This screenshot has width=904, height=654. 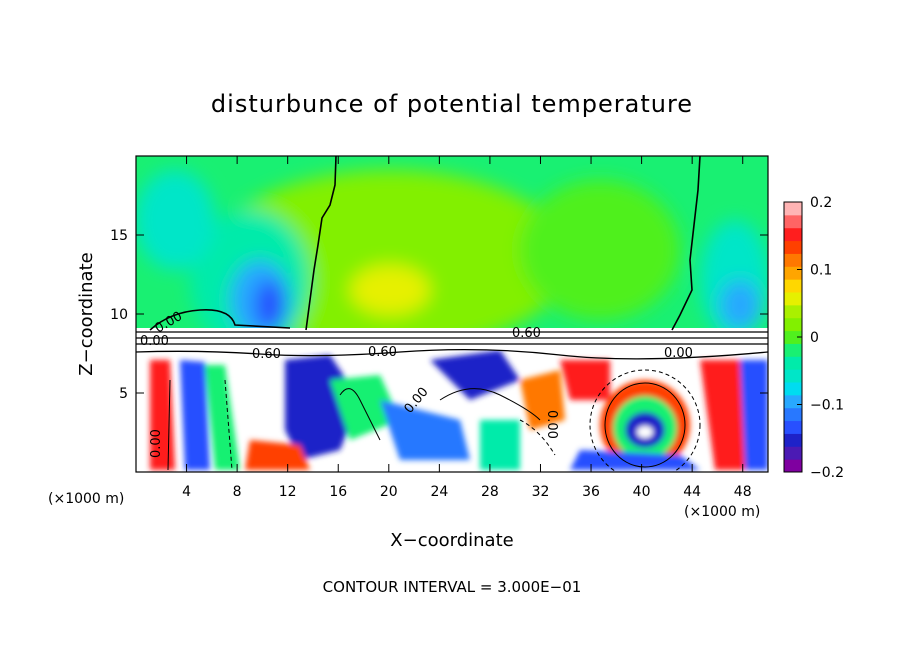 What do you see at coordinates (452, 587) in the screenshot?
I see `contour-interval: CONTOUR INTERVAL = 3.000E−01` at bounding box center [452, 587].